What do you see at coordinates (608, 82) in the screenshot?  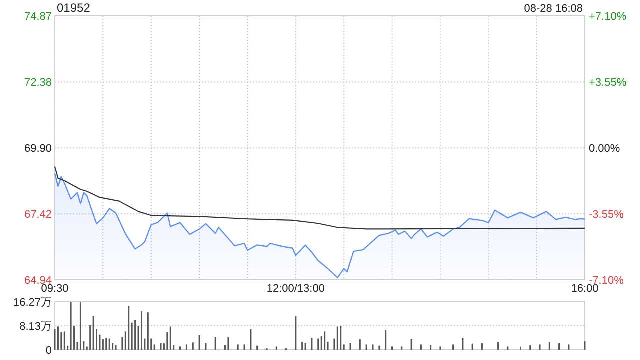 I see `y2-tick-label: +3.55%` at bounding box center [608, 82].